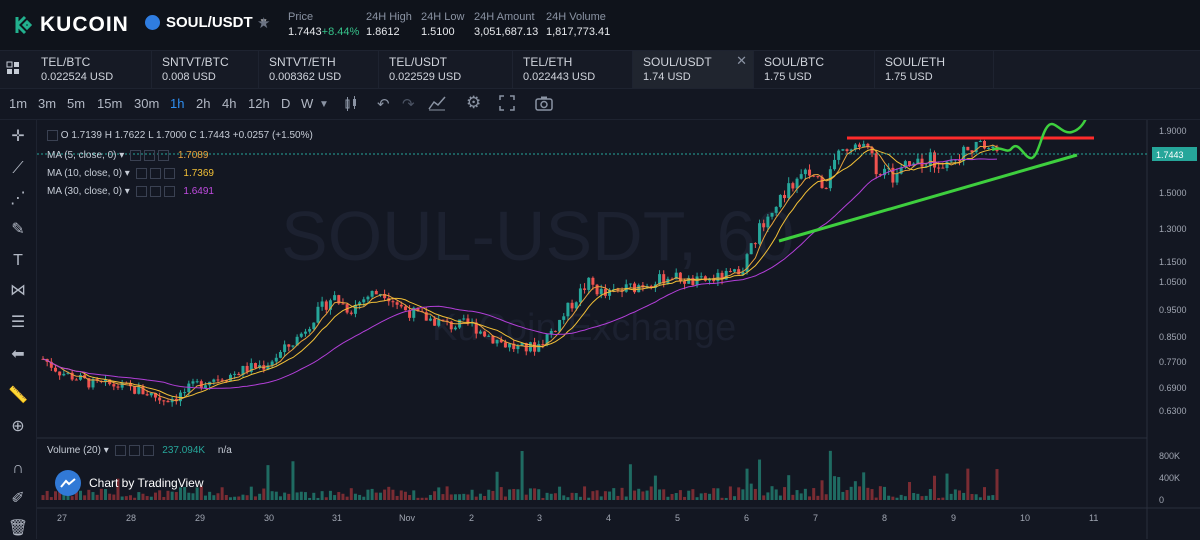 This screenshot has width=1200, height=540. Describe the element at coordinates (474, 102) in the screenshot. I see `gear-icon: ⚙` at that location.